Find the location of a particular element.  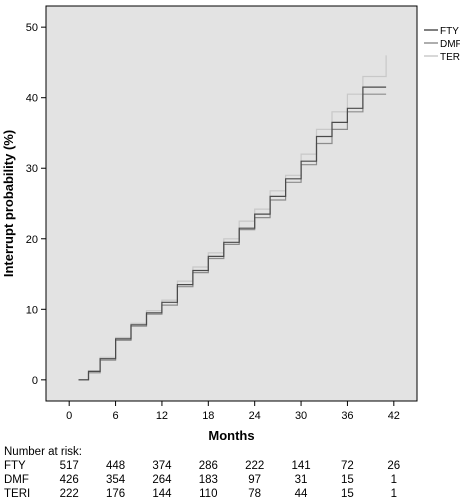

risk-row-label: FTY is located at coordinates (15, 466).